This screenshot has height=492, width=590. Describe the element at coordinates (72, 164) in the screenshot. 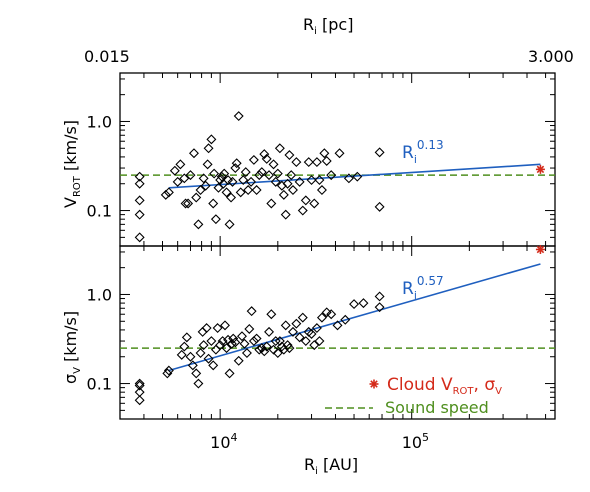

I see `top-y-axis-title: VROT [km/s]` at that location.